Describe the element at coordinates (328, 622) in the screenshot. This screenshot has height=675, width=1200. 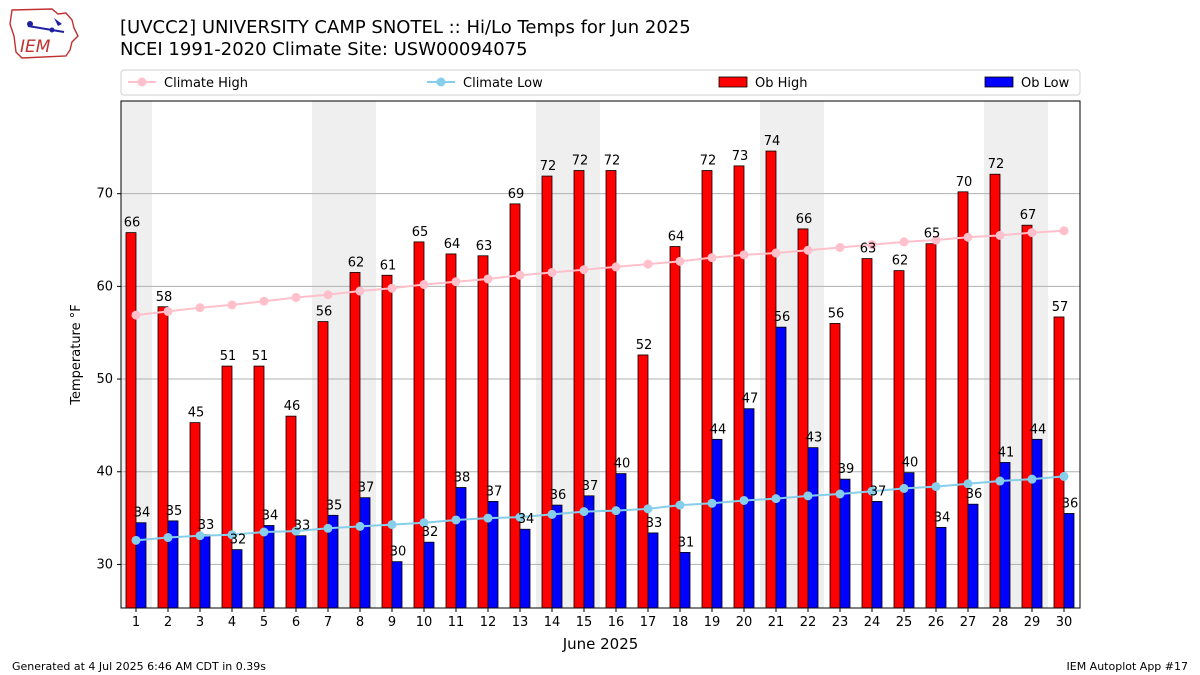
I see `x-tick-label: 7` at that location.